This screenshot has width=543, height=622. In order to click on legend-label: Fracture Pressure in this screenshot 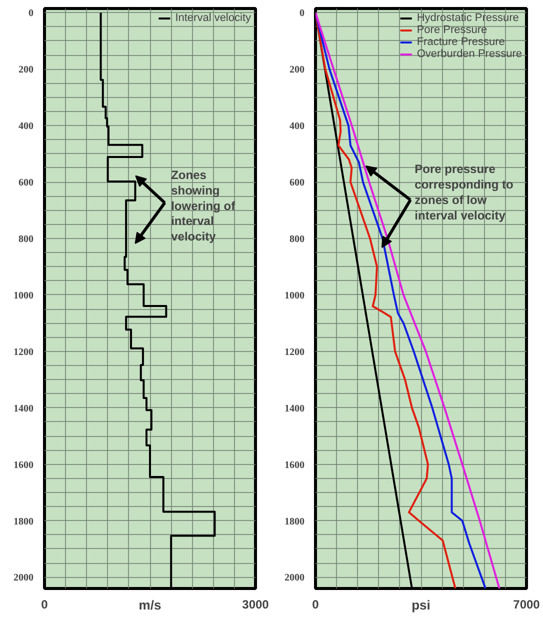, I will do `click(460, 42)`.